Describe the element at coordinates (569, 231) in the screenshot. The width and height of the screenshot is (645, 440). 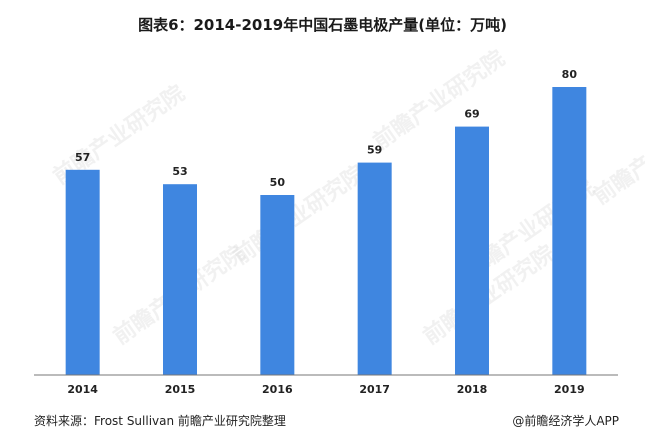
I see `bar-2019` at that location.